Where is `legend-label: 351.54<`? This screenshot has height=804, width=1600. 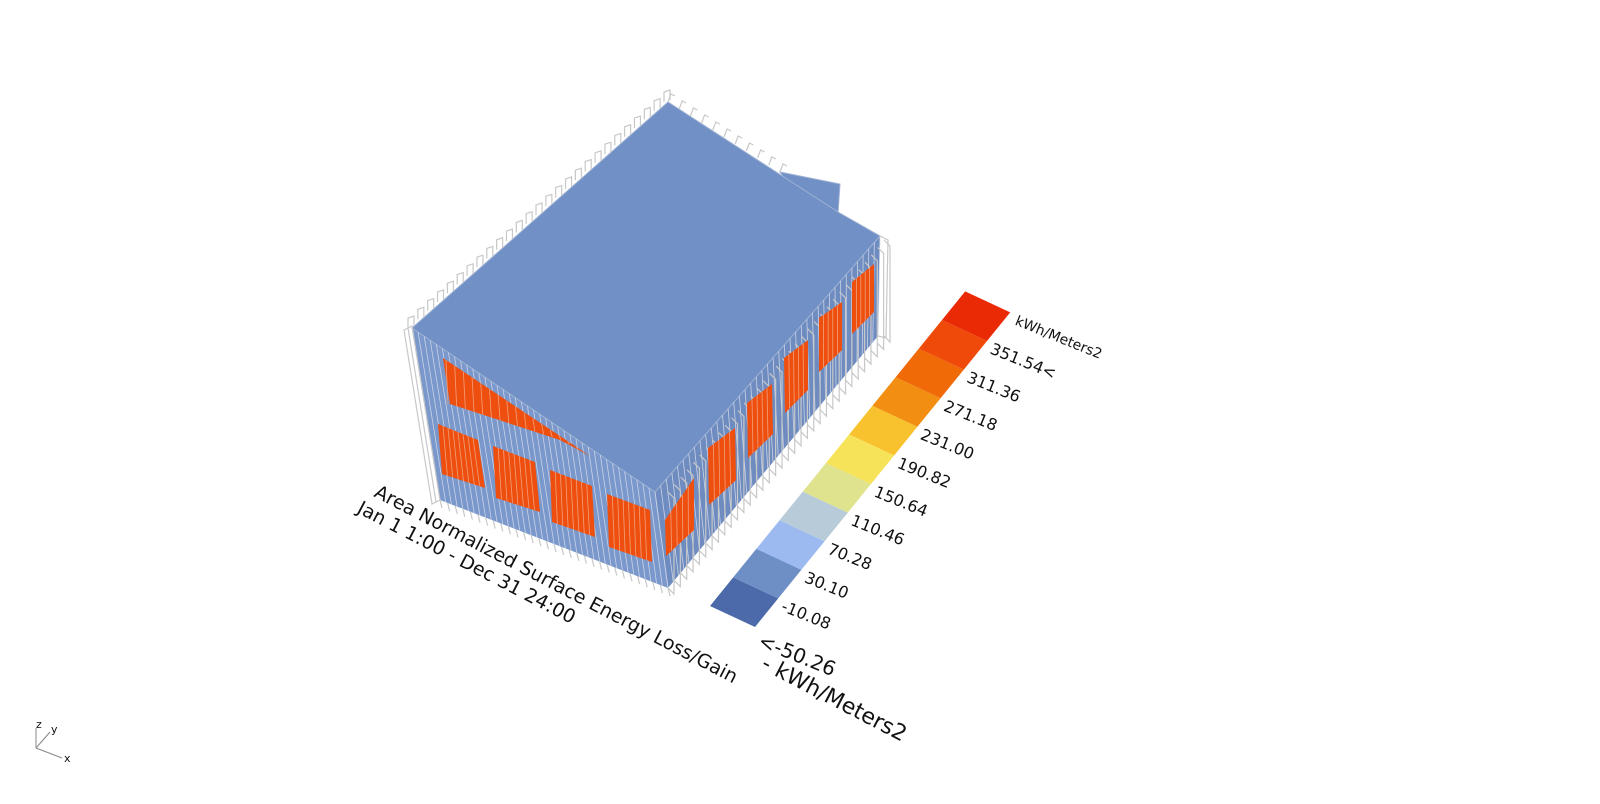
legend-label: 351.54< is located at coordinates (1023, 361).